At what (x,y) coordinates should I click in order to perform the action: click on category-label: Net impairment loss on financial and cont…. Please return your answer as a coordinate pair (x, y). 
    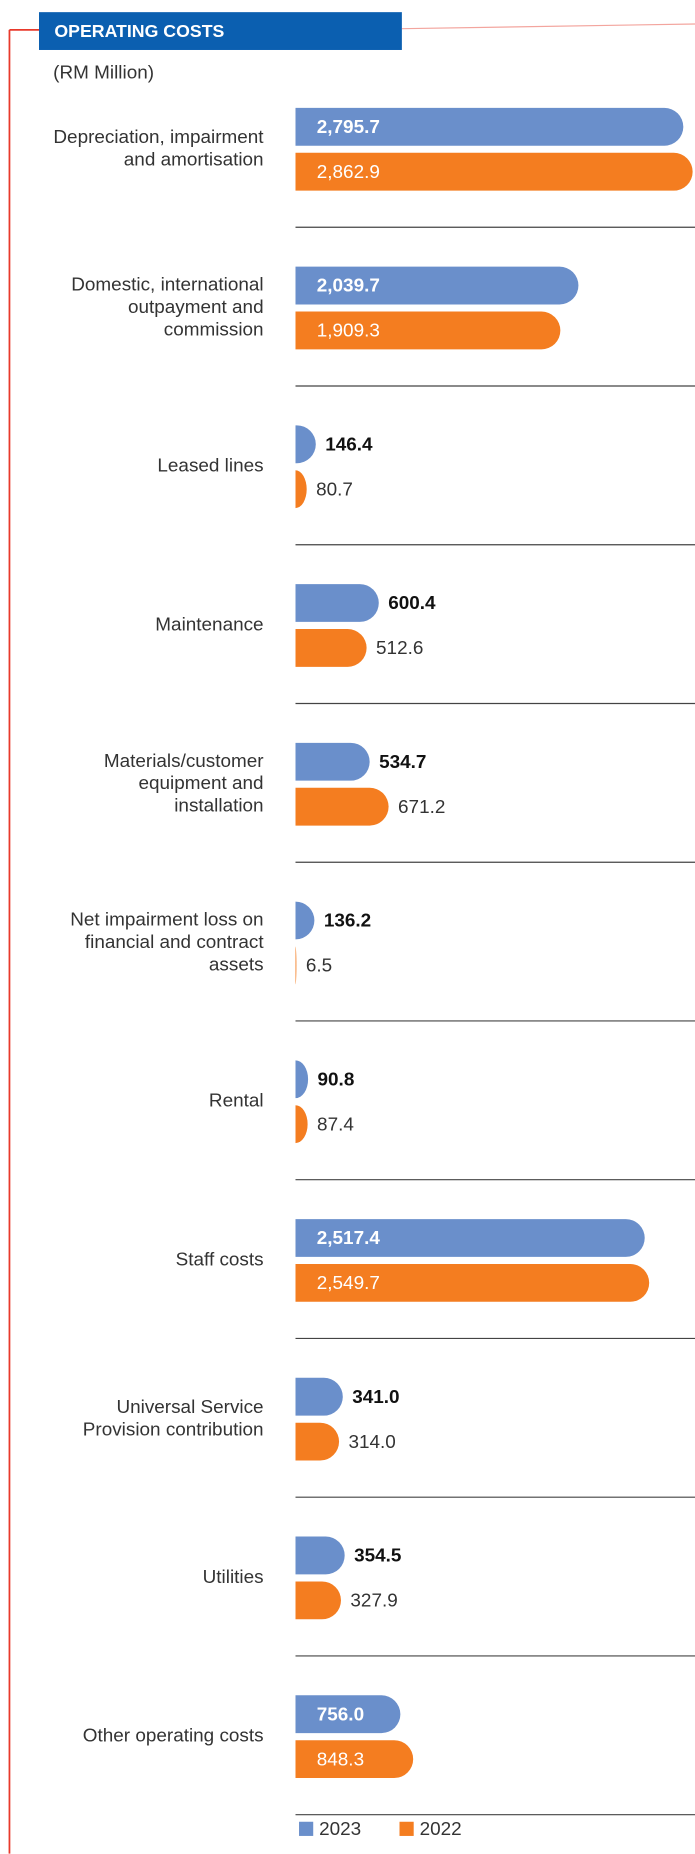
    Looking at the image, I should click on (167, 942).